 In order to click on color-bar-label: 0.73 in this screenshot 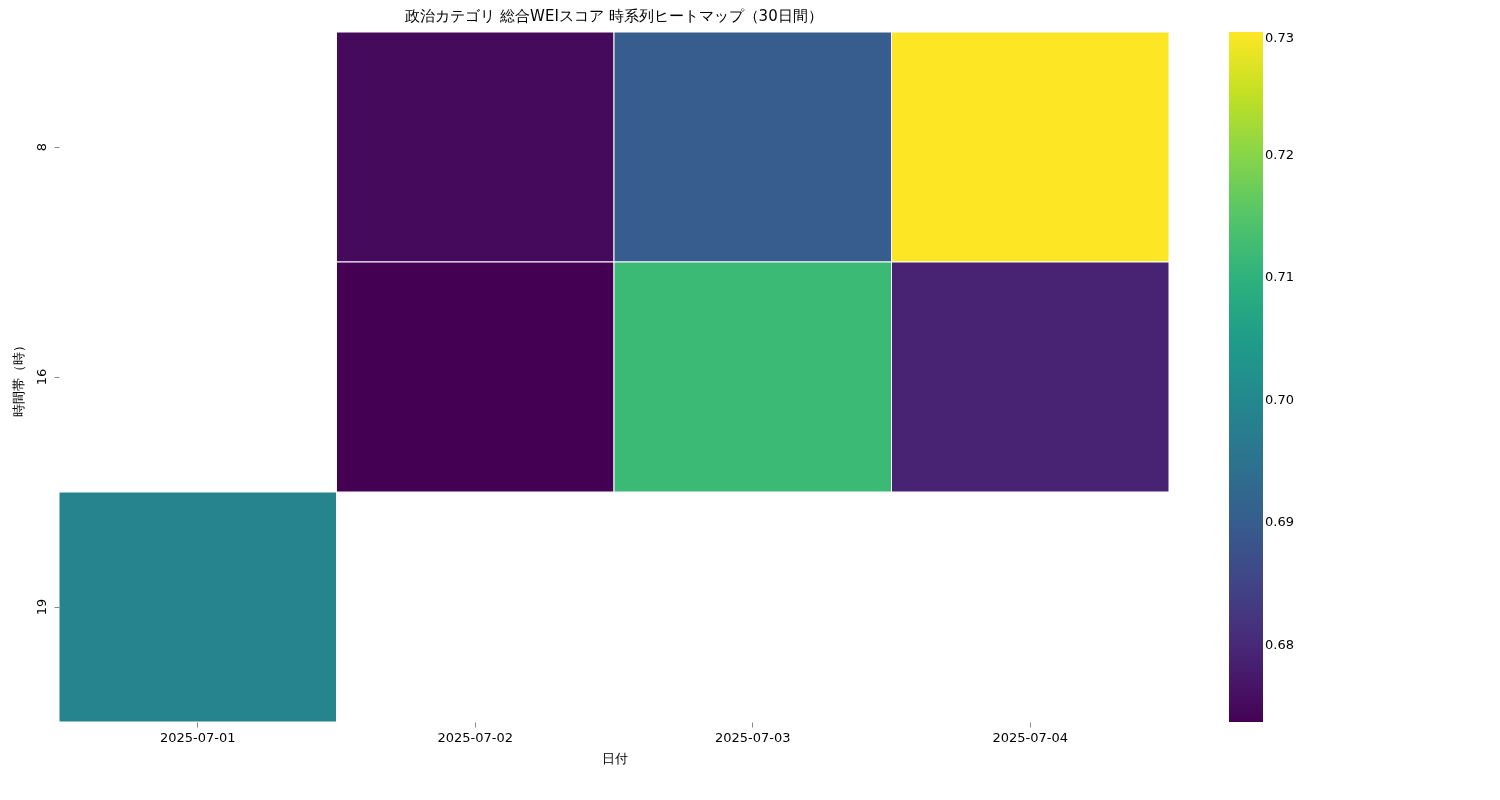, I will do `click(1279, 37)`.